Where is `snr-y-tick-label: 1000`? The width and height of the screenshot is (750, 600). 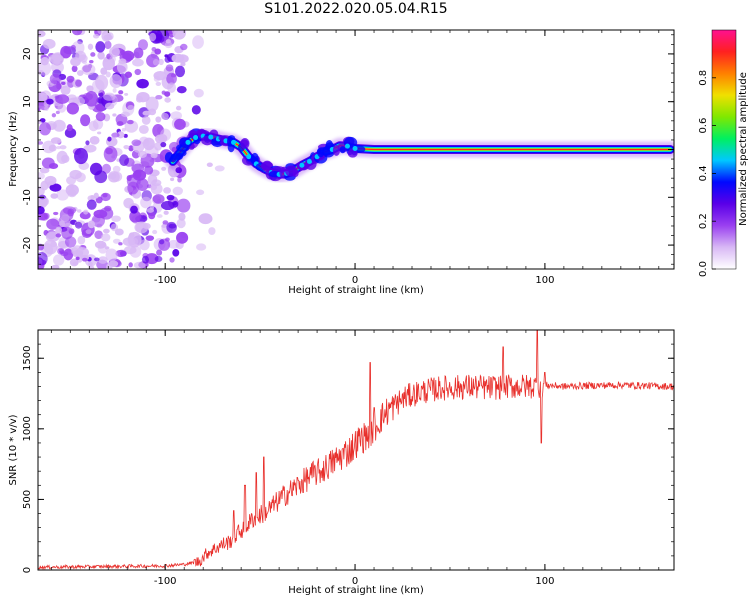 snr-y-tick-label: 1000 is located at coordinates (27, 428).